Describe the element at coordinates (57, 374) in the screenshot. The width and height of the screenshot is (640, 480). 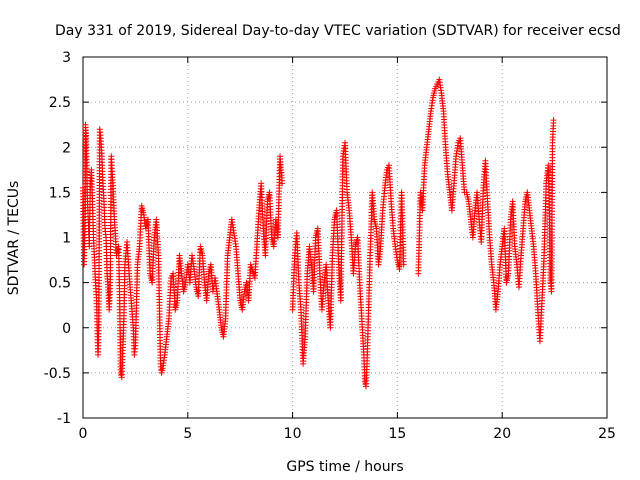
I see `y-tick-label: -0.5` at that location.